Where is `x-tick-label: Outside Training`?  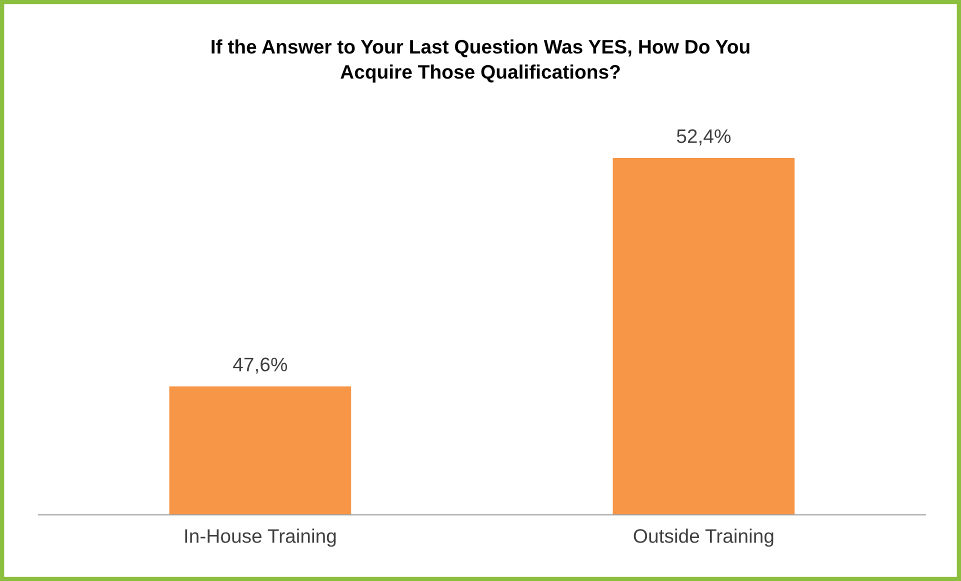 x-tick-label: Outside Training is located at coordinates (704, 537).